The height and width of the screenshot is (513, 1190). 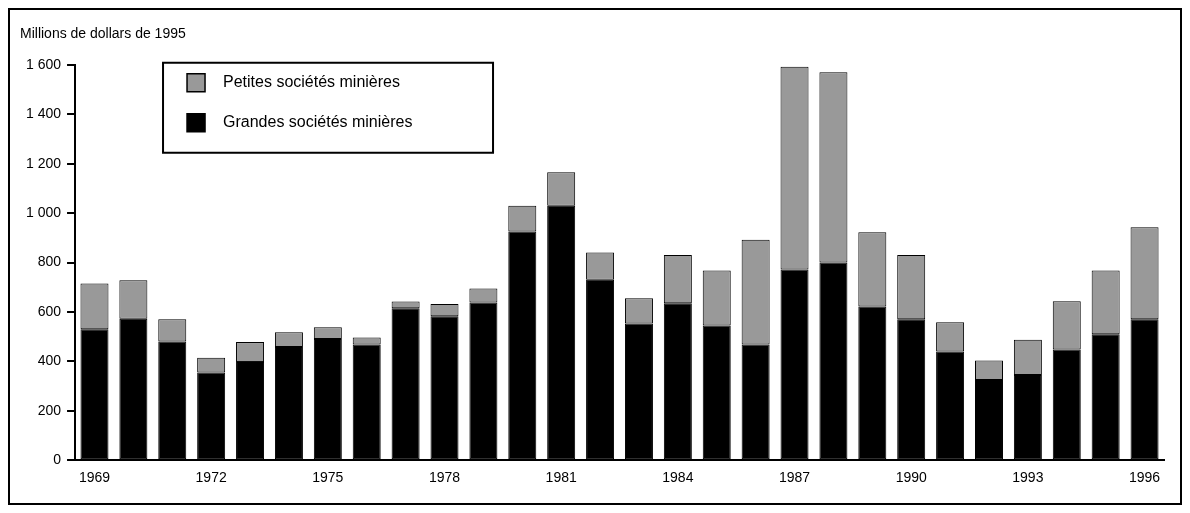 I want to click on x-tick-label: 1990, so click(x=911, y=477).